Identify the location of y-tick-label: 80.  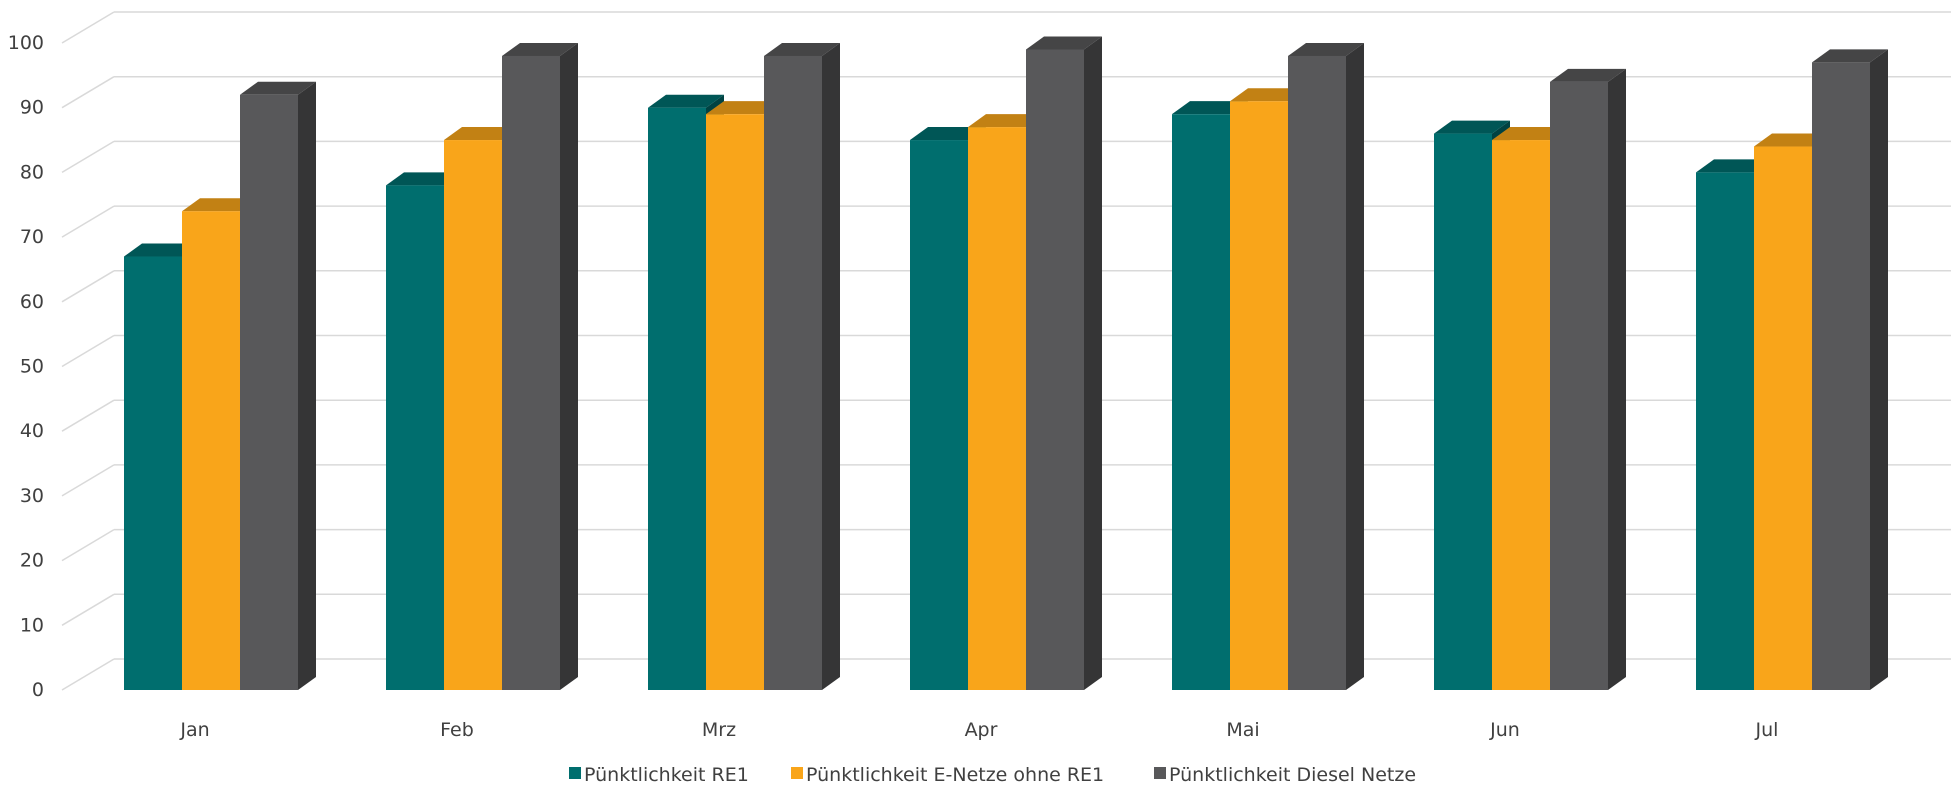
(32, 172).